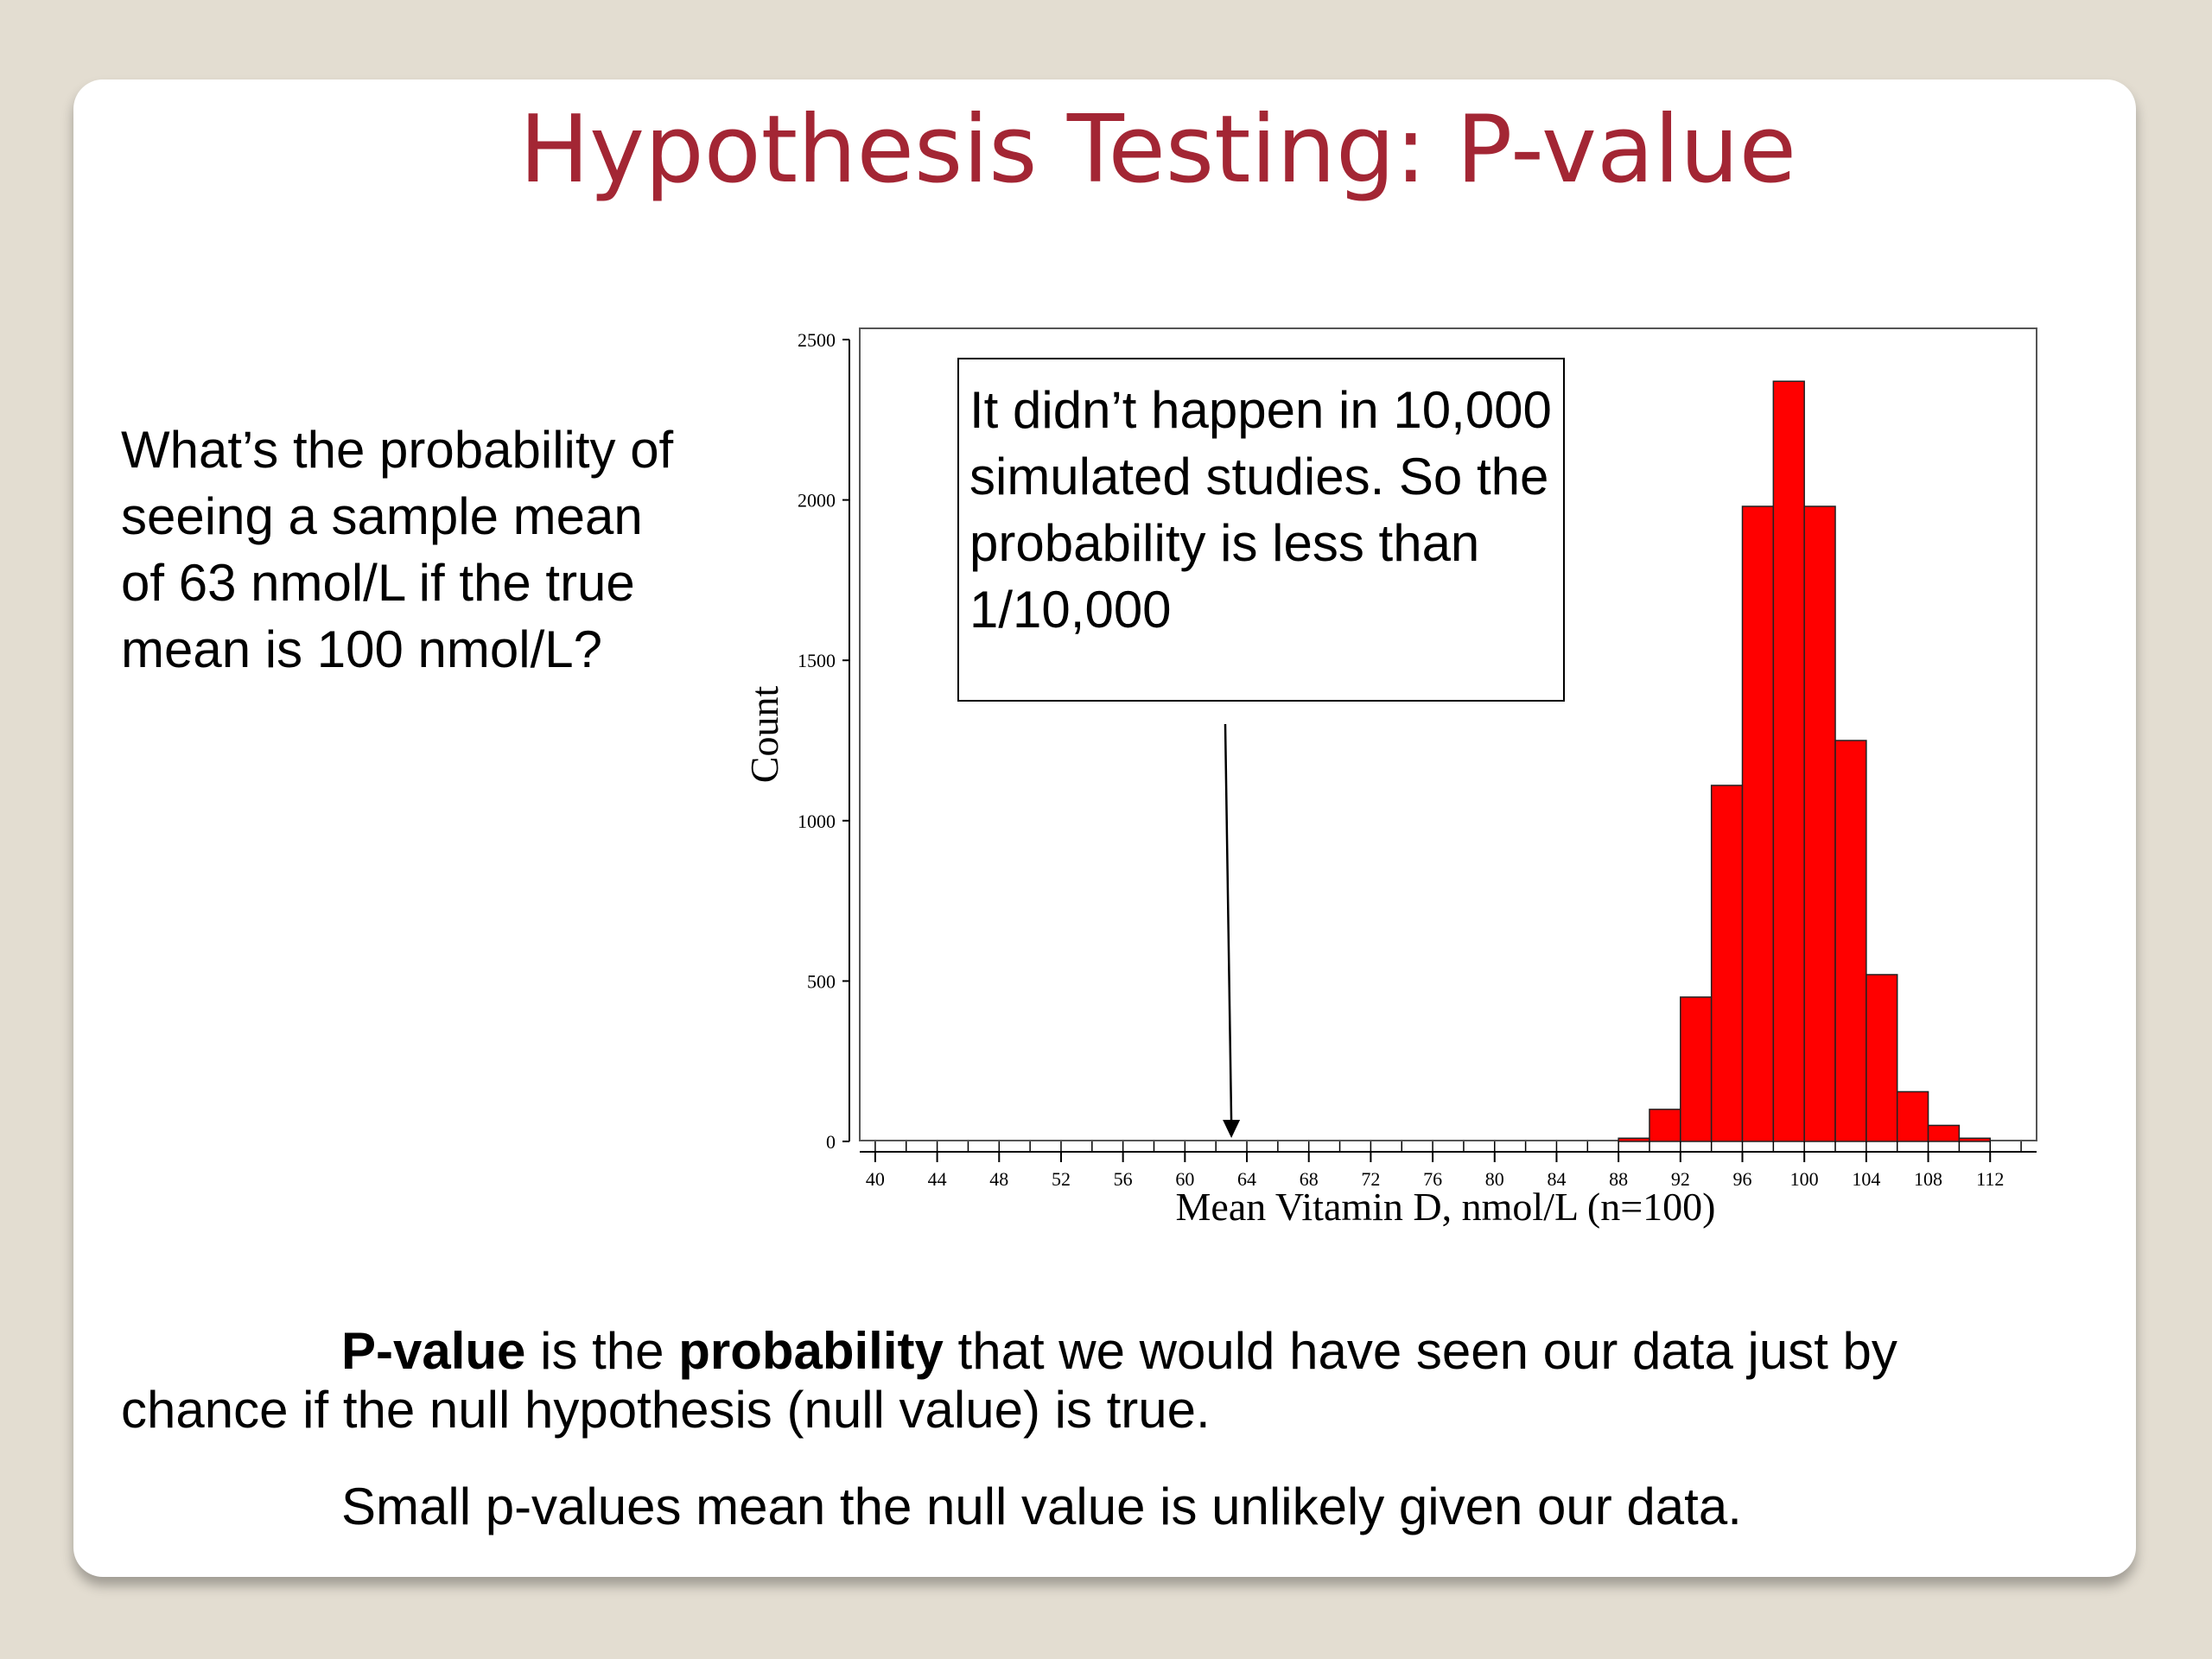 This screenshot has width=2212, height=1659. Describe the element at coordinates (817, 501) in the screenshot. I see `y-tick-label: 2000` at that location.